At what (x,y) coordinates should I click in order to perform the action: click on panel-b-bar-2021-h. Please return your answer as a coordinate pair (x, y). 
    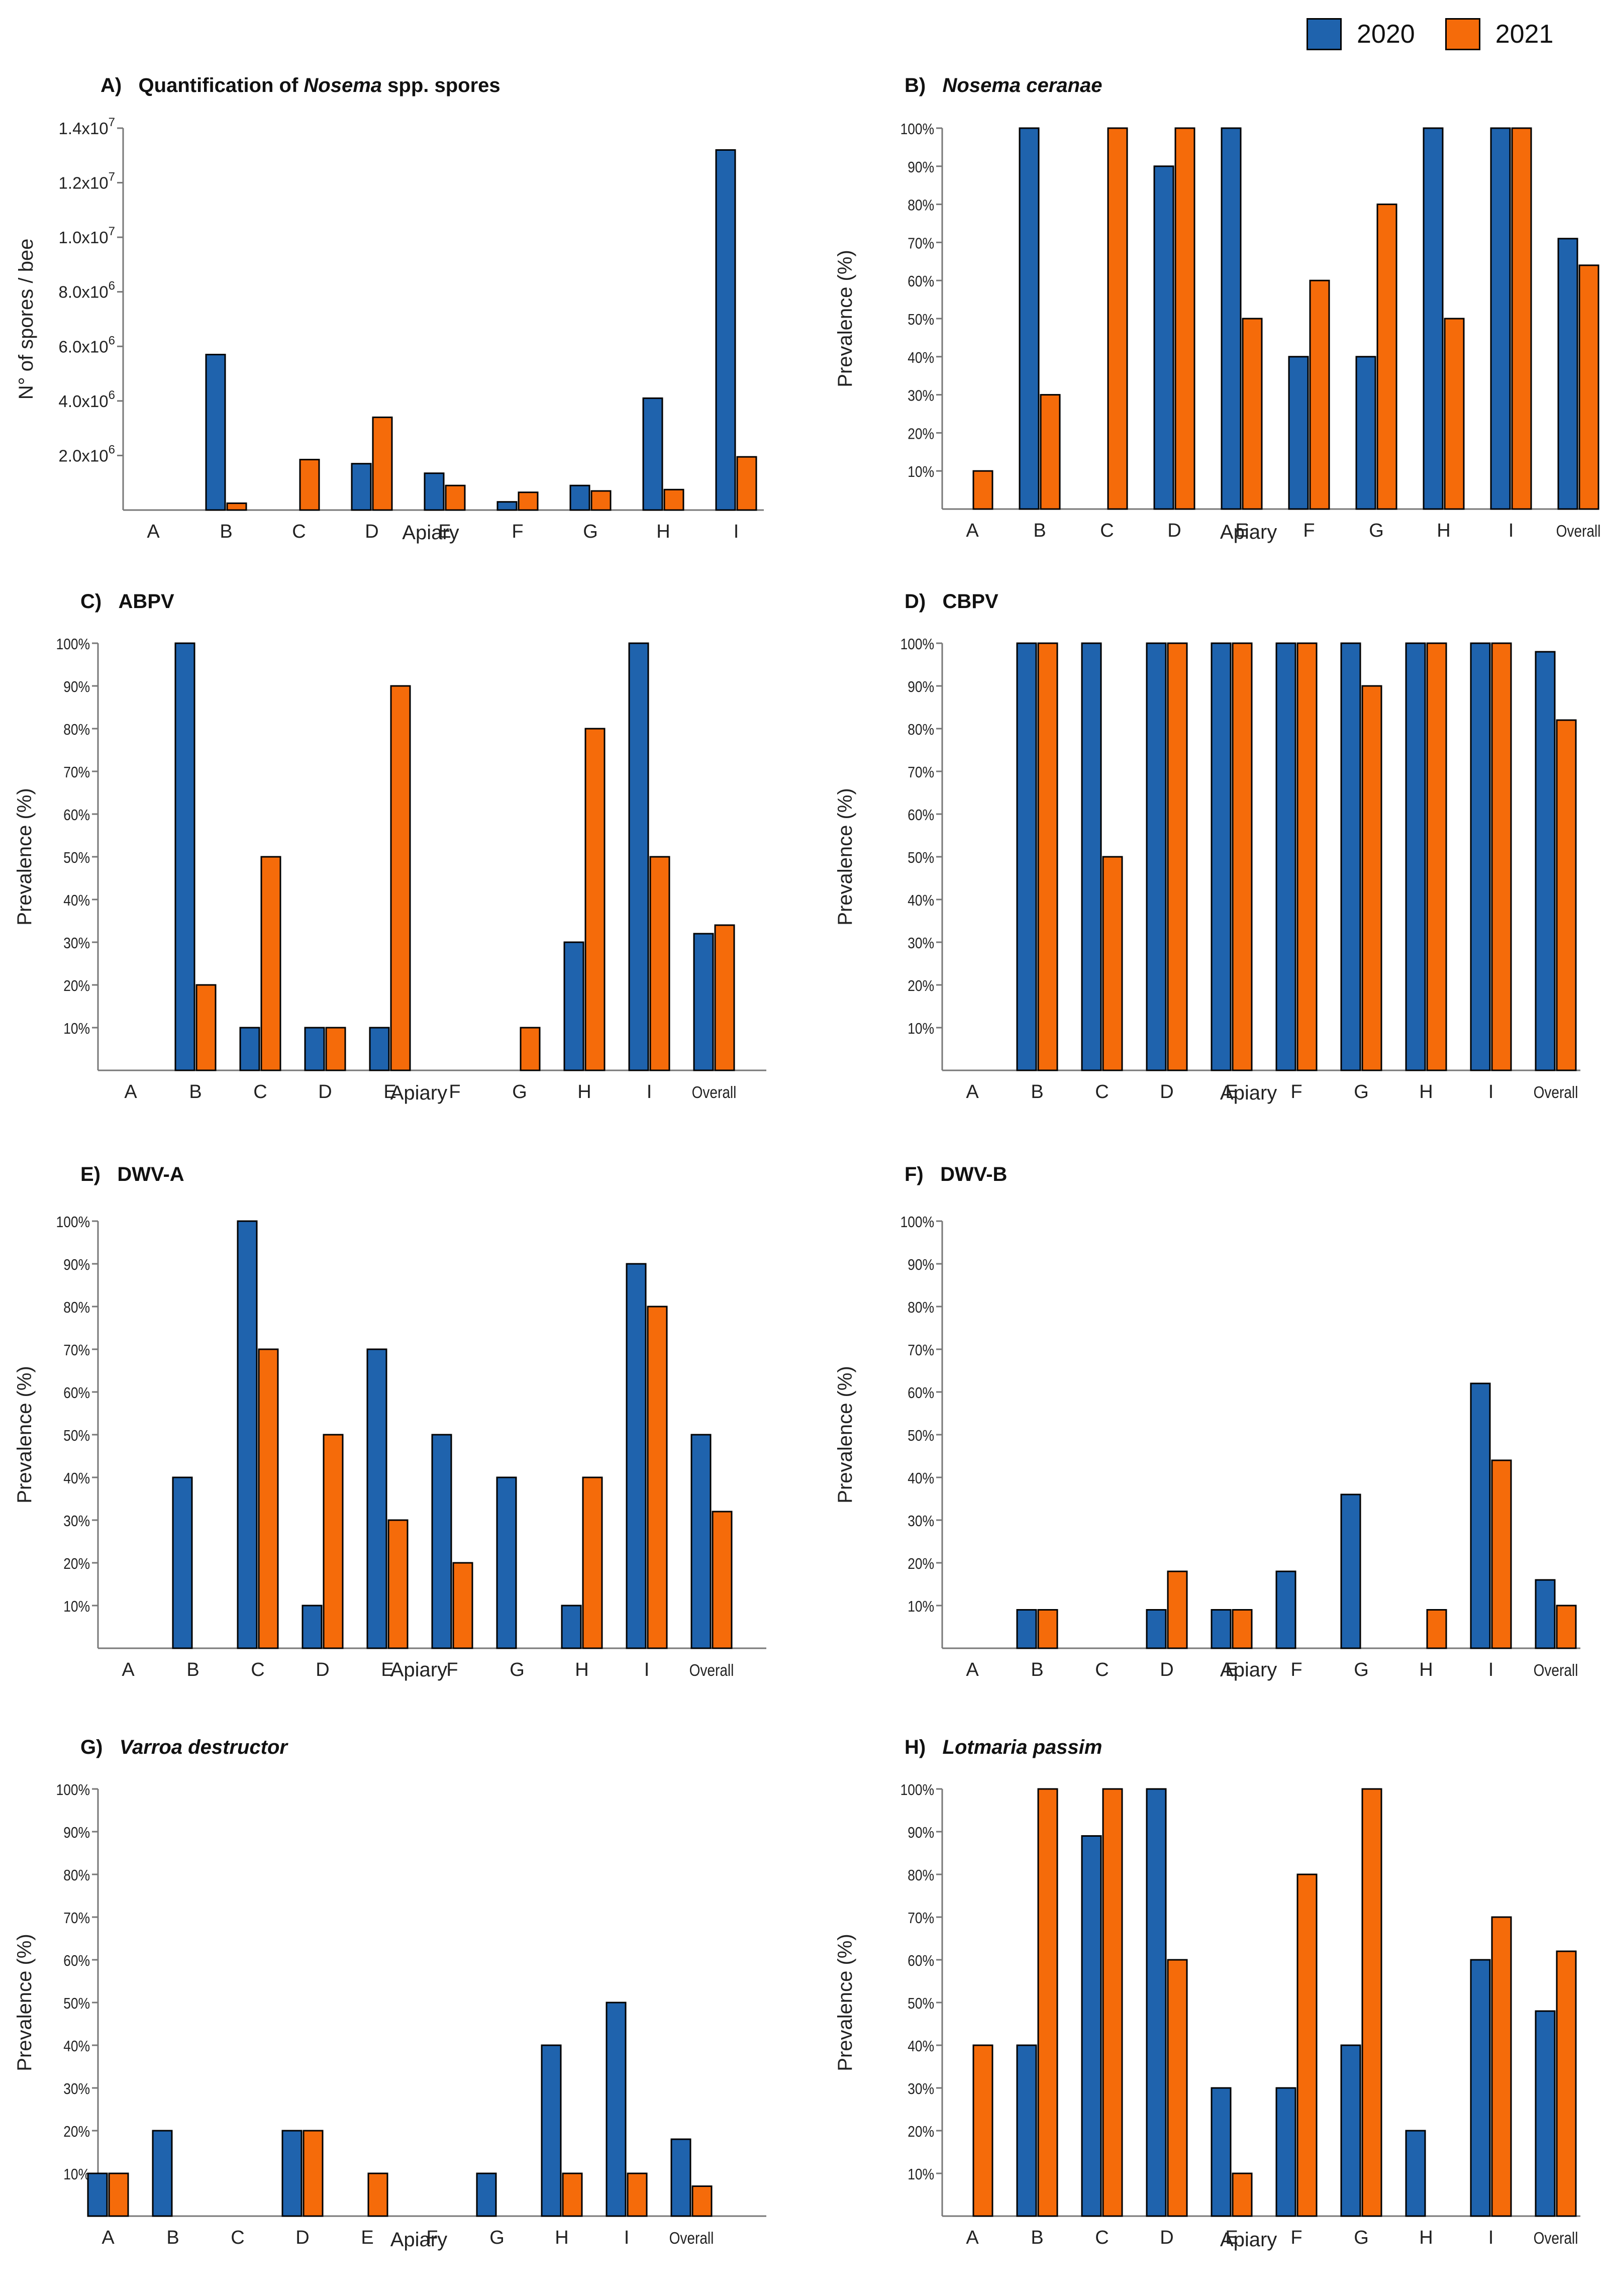
    Looking at the image, I should click on (1454, 414).